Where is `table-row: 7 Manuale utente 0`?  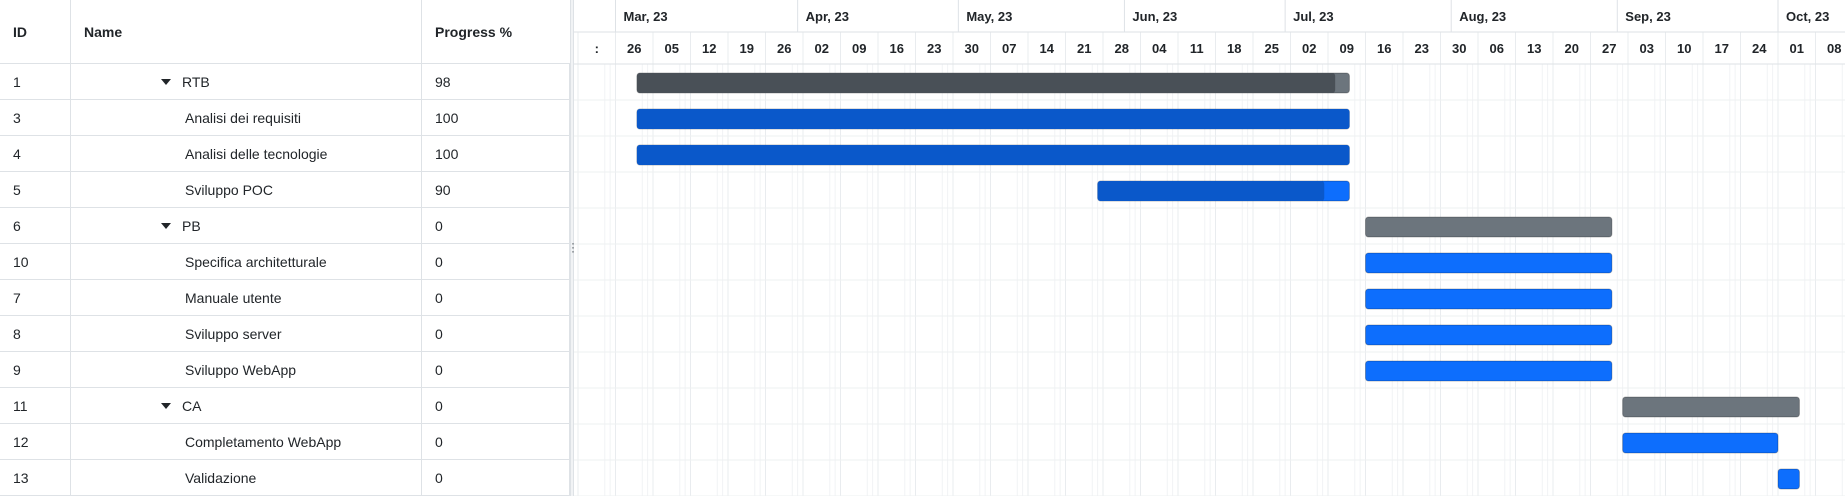 table-row: 7 Manuale utente 0 is located at coordinates (285, 298).